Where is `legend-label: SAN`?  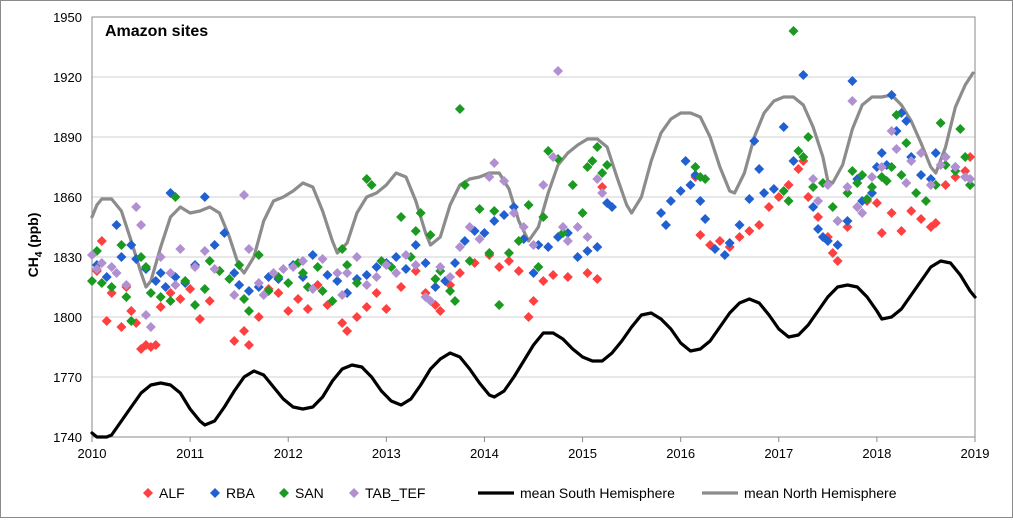 legend-label: SAN is located at coordinates (309, 493).